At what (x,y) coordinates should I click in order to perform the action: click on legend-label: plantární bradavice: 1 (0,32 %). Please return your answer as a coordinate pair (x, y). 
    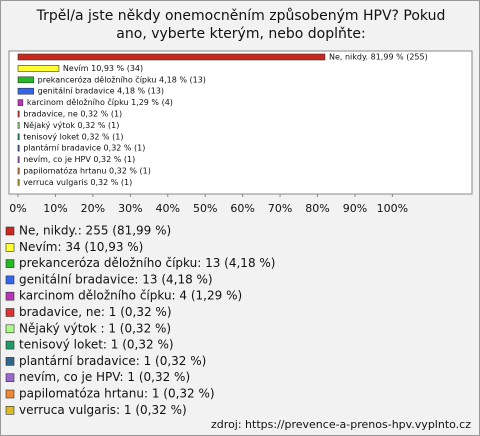
    Looking at the image, I should click on (112, 361).